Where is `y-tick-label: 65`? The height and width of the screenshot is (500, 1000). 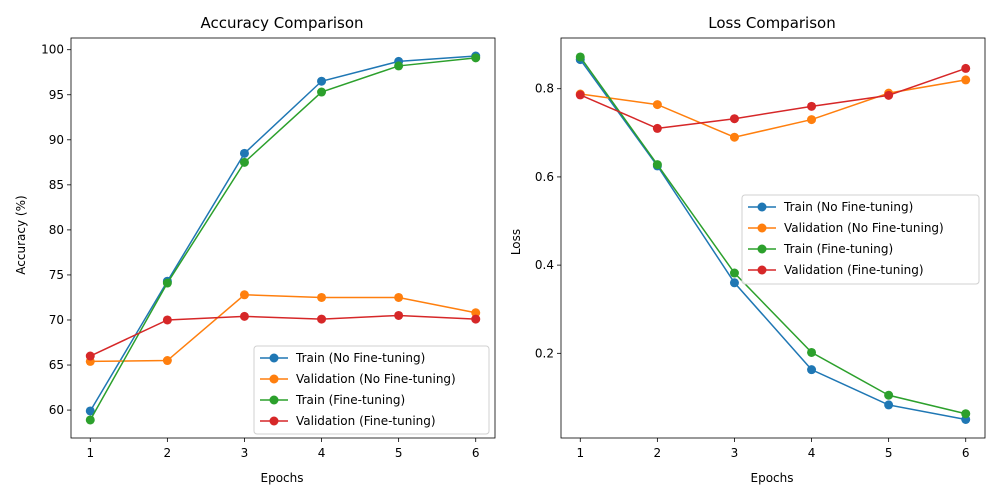 y-tick-label: 65 is located at coordinates (56, 365).